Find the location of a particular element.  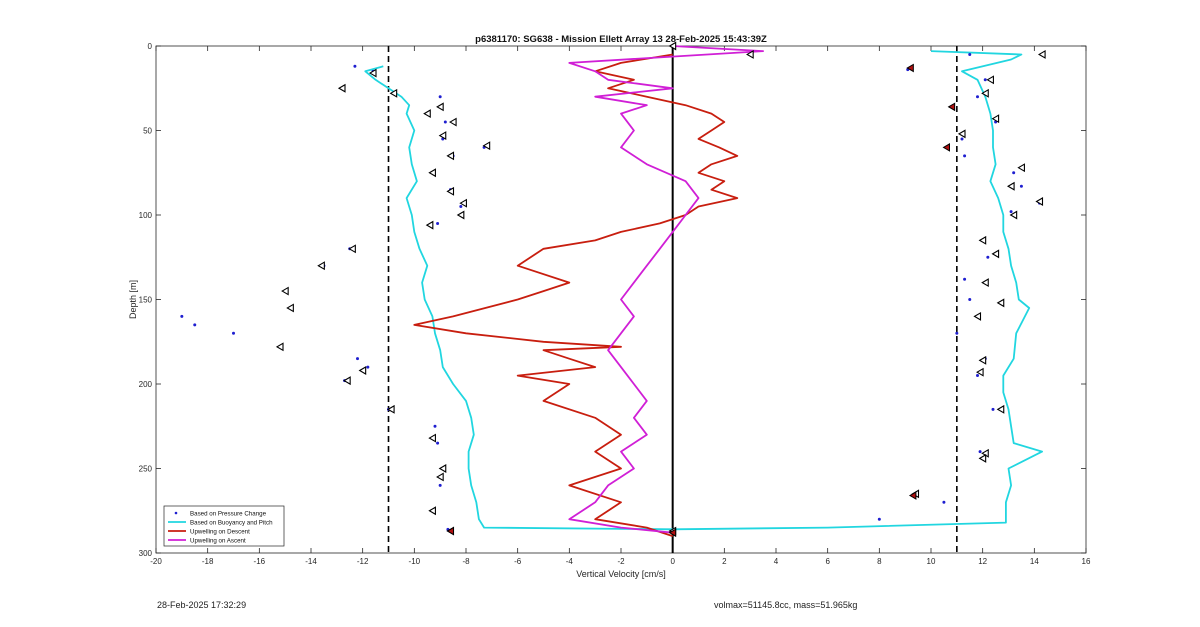

x-tick-label: 2 is located at coordinates (724, 561).